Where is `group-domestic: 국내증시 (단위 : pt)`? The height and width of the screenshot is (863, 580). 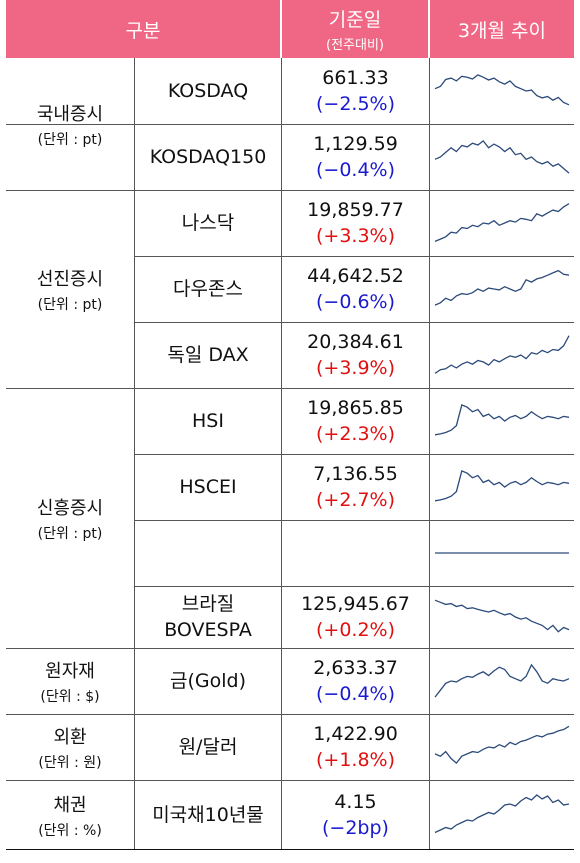
group-domestic: 국내증시 (단위 : pt) is located at coordinates (70, 124).